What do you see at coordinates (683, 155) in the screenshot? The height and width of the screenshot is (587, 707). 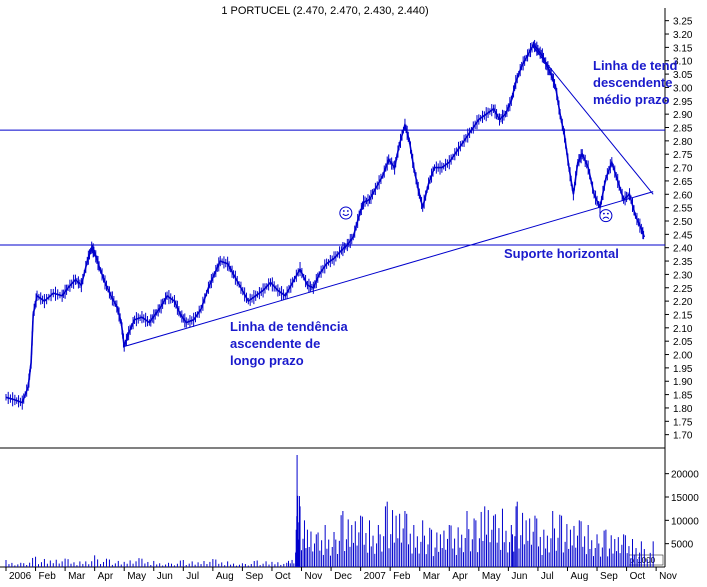 I see `price-tick-label: 2.75` at bounding box center [683, 155].